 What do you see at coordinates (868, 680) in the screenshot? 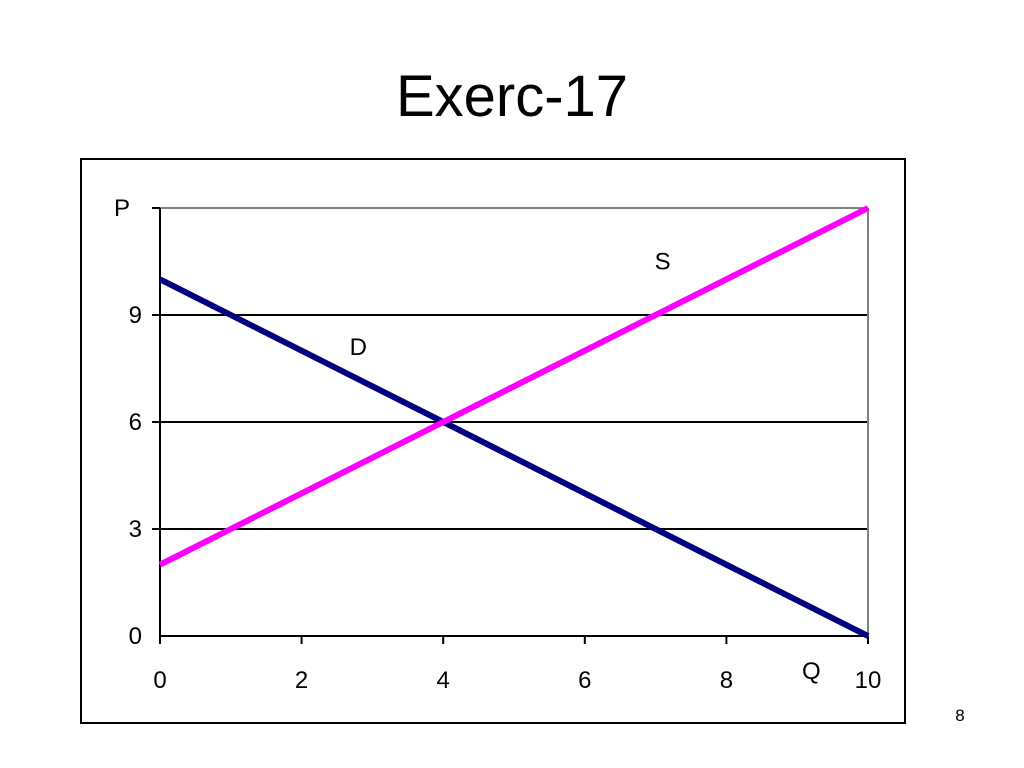
I see `x-tick-label-10: 10` at bounding box center [868, 680].